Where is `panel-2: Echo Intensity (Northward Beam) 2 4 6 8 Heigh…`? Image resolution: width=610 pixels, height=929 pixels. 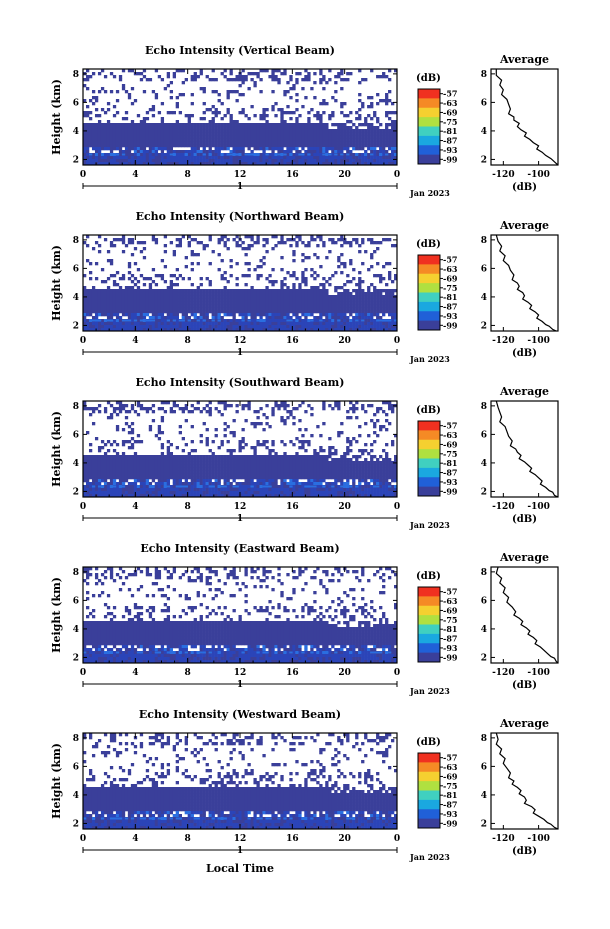
panel-2: Echo Intensity (Northward Beam) 2 4 6 8 Heigh… is located at coordinates (304, 287).